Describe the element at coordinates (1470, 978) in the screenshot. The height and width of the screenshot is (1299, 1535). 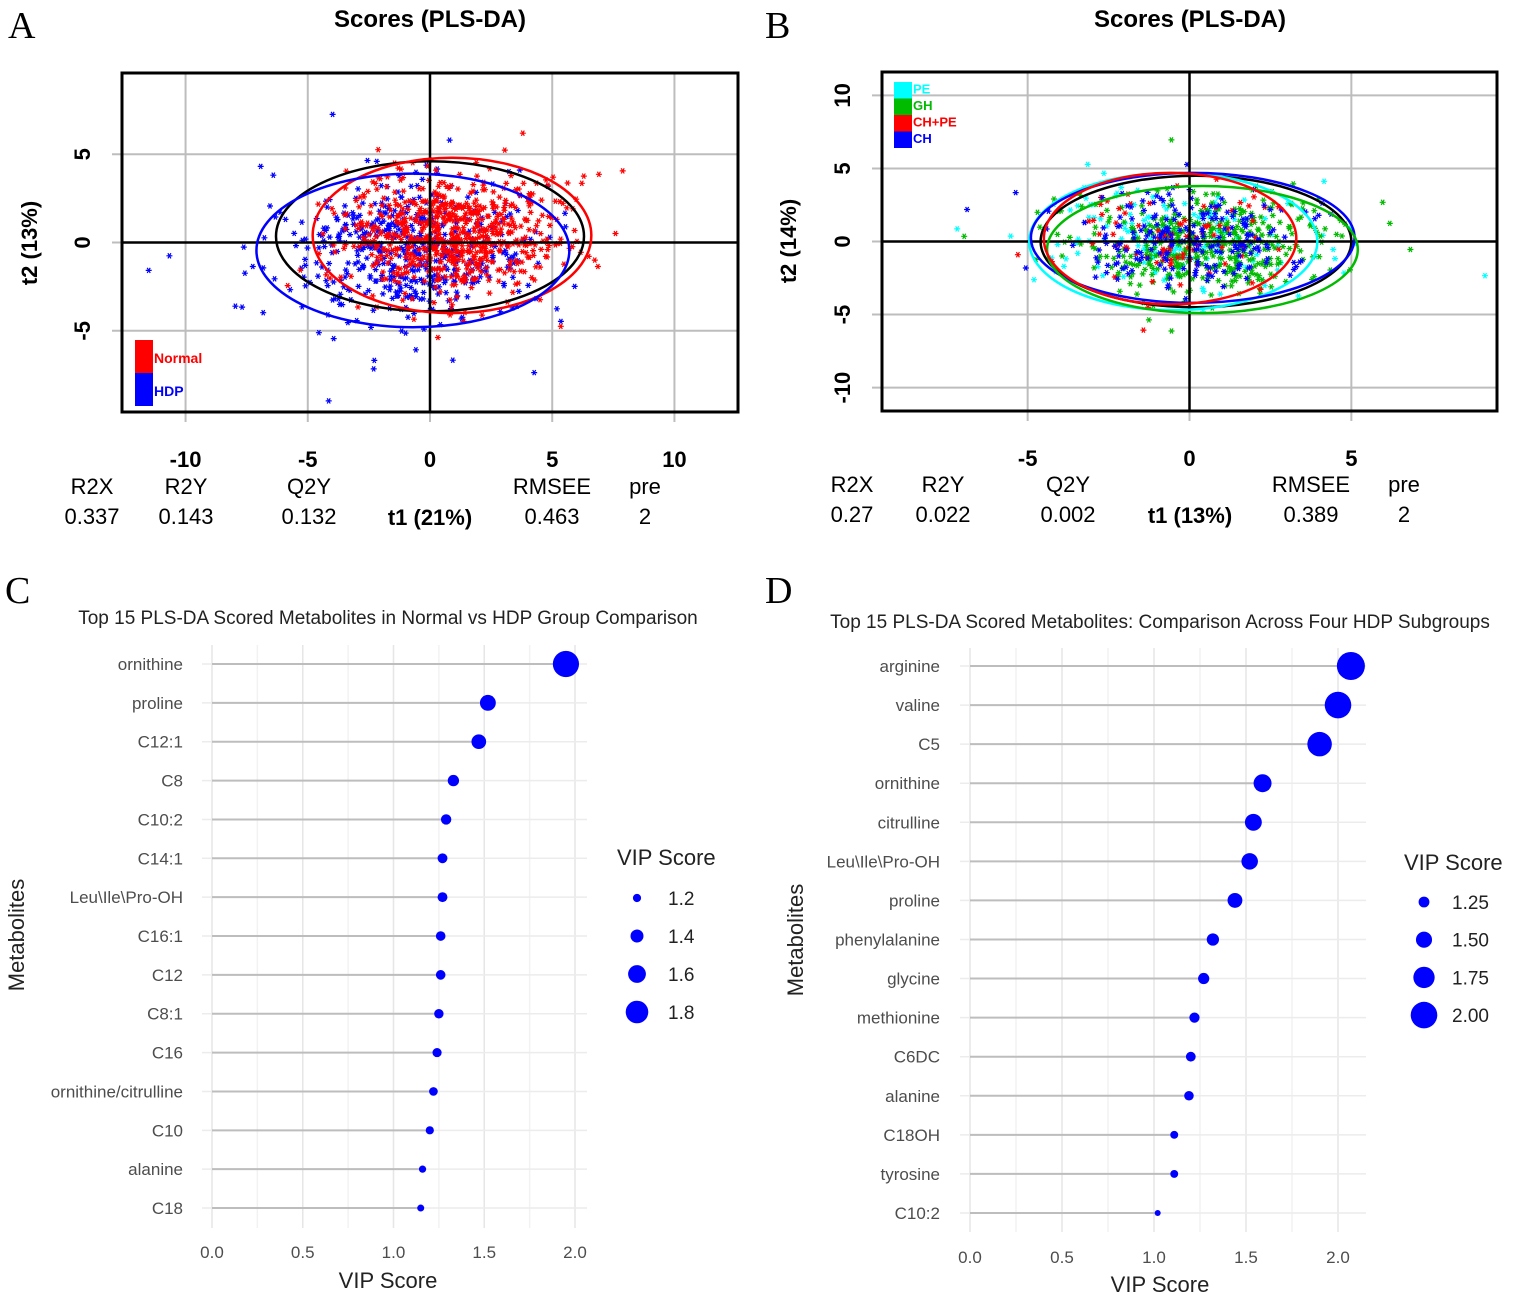
I see `legend-label: 1.75` at that location.